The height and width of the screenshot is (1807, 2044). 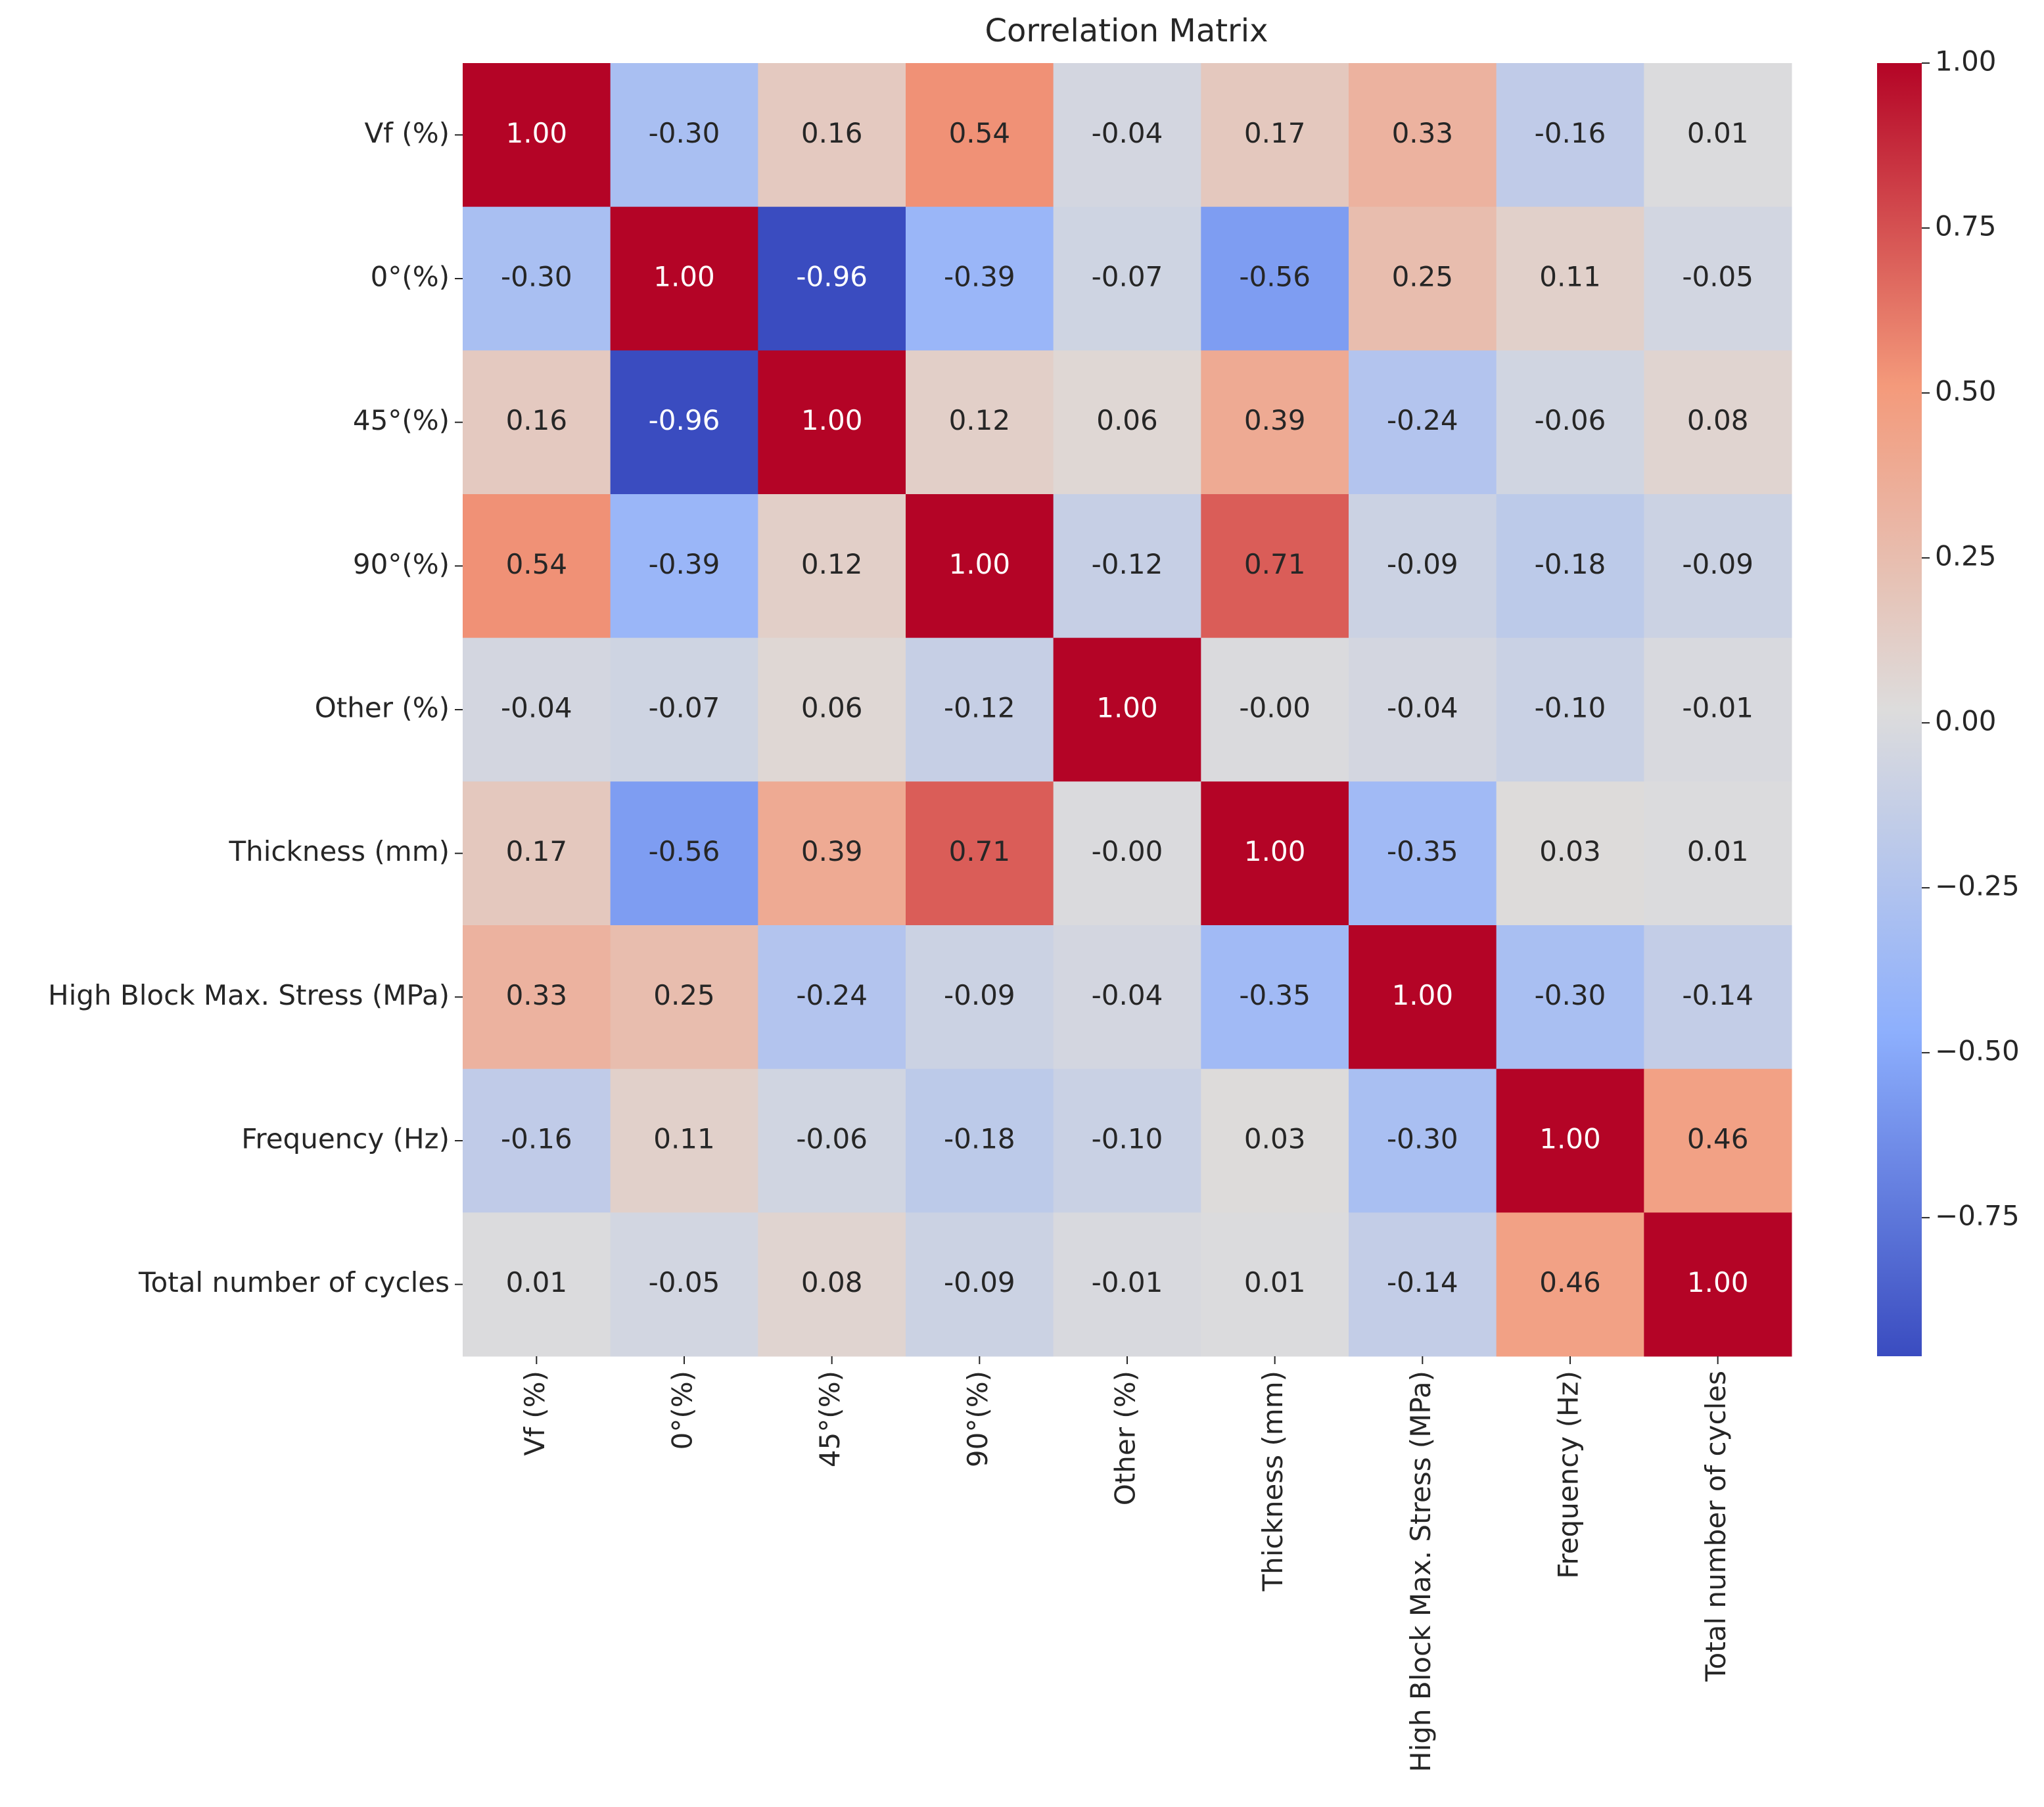 I want to click on colorbar-tick-label: 0.25, so click(x=1966, y=556).